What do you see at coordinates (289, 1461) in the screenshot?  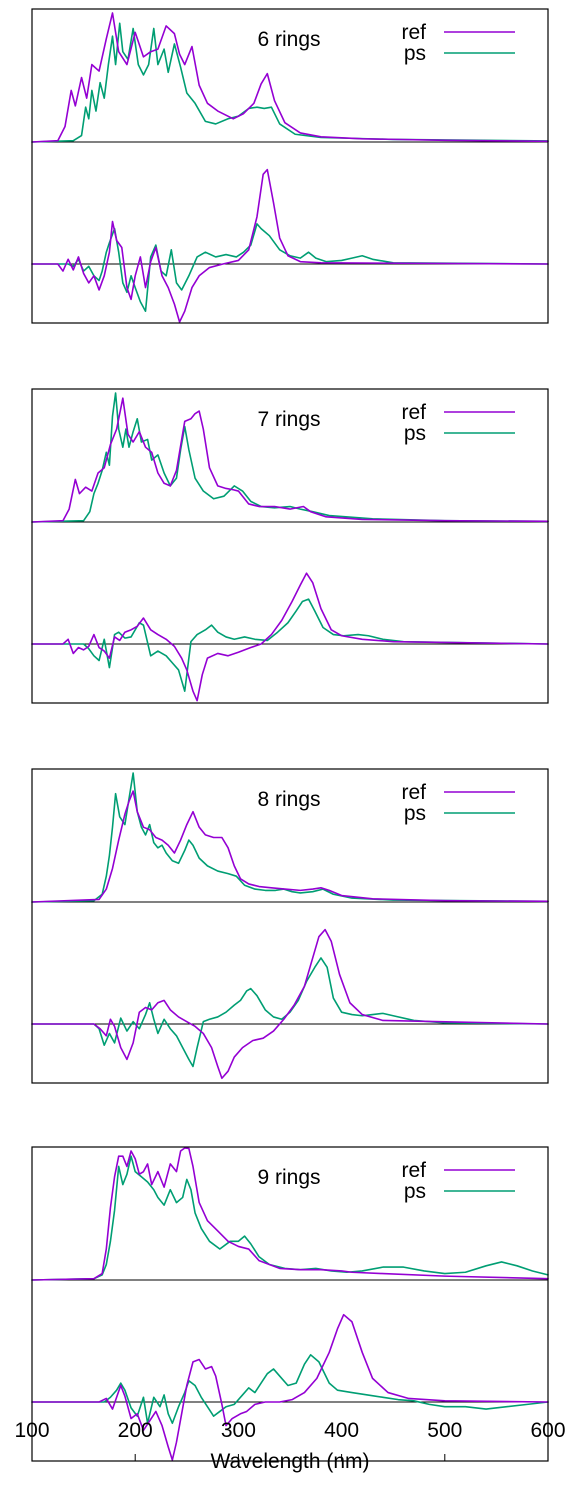 I see `x-axis-label: Wavelength (nm)` at bounding box center [289, 1461].